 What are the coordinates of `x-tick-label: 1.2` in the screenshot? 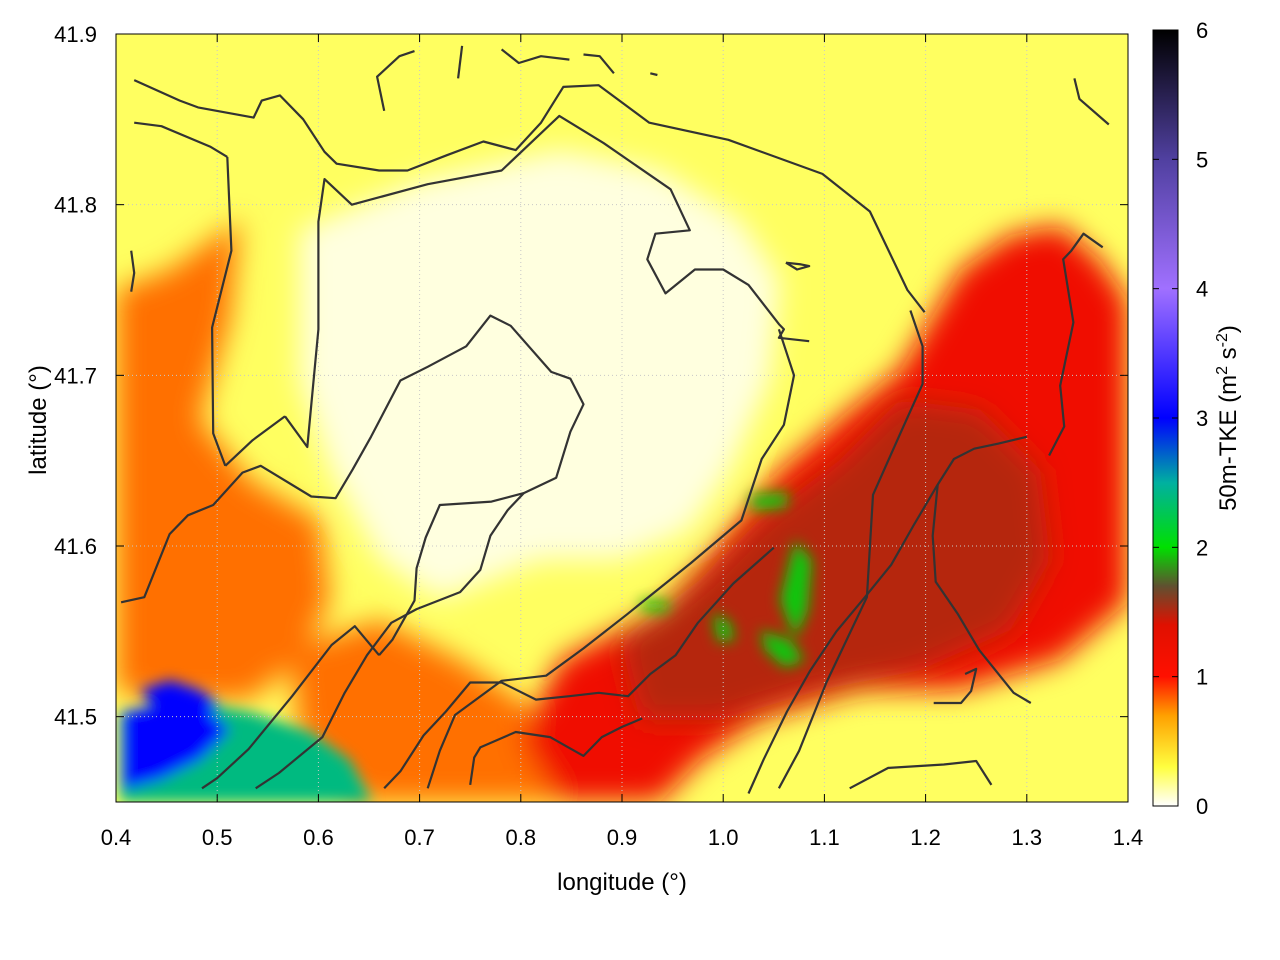 It's located at (925, 837).